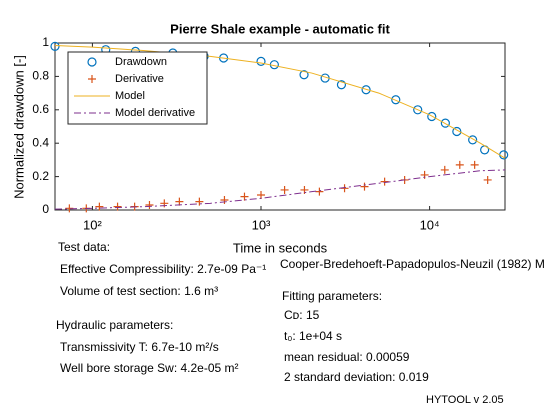 Image resolution: width=560 pixels, height=420 pixels. What do you see at coordinates (261, 224) in the screenshot?
I see `x-tick-label: 10³` at bounding box center [261, 224].